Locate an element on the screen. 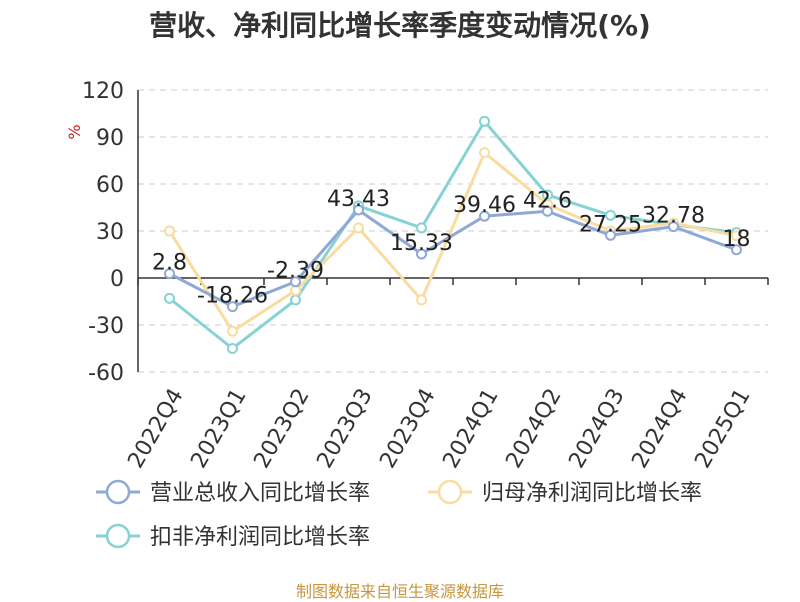  data-label: 18 is located at coordinates (737, 239).